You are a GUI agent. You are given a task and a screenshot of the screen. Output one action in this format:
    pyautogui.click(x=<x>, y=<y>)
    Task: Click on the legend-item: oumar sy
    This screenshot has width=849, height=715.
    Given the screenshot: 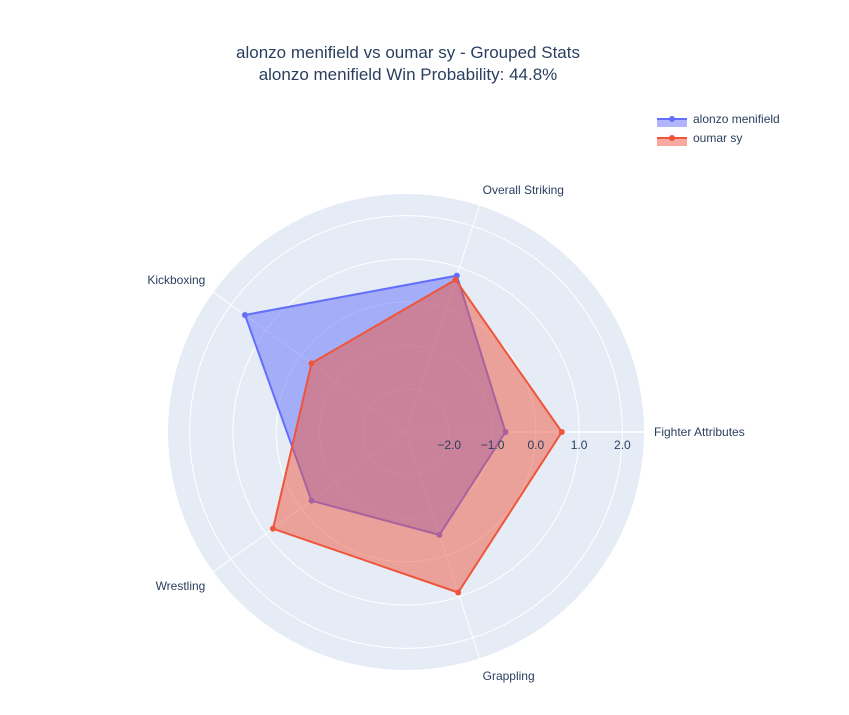 What is the action you would take?
    pyautogui.click(x=699, y=138)
    